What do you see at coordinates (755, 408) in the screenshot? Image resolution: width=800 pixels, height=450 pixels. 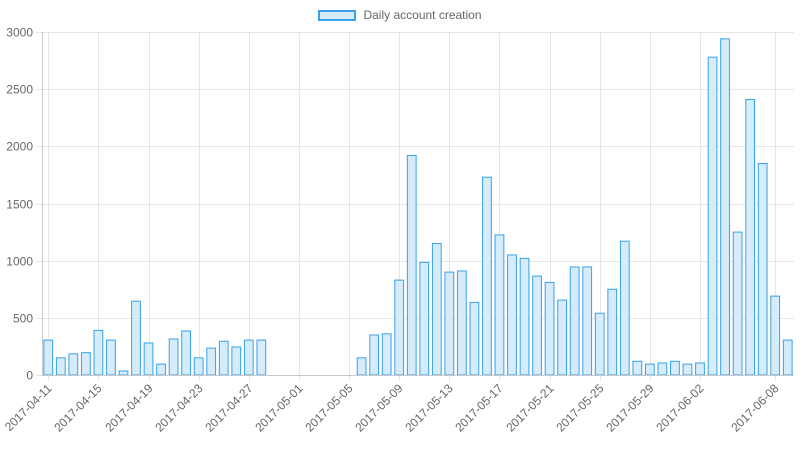 I see `x-tick-label: 2017-06-08` at bounding box center [755, 408].